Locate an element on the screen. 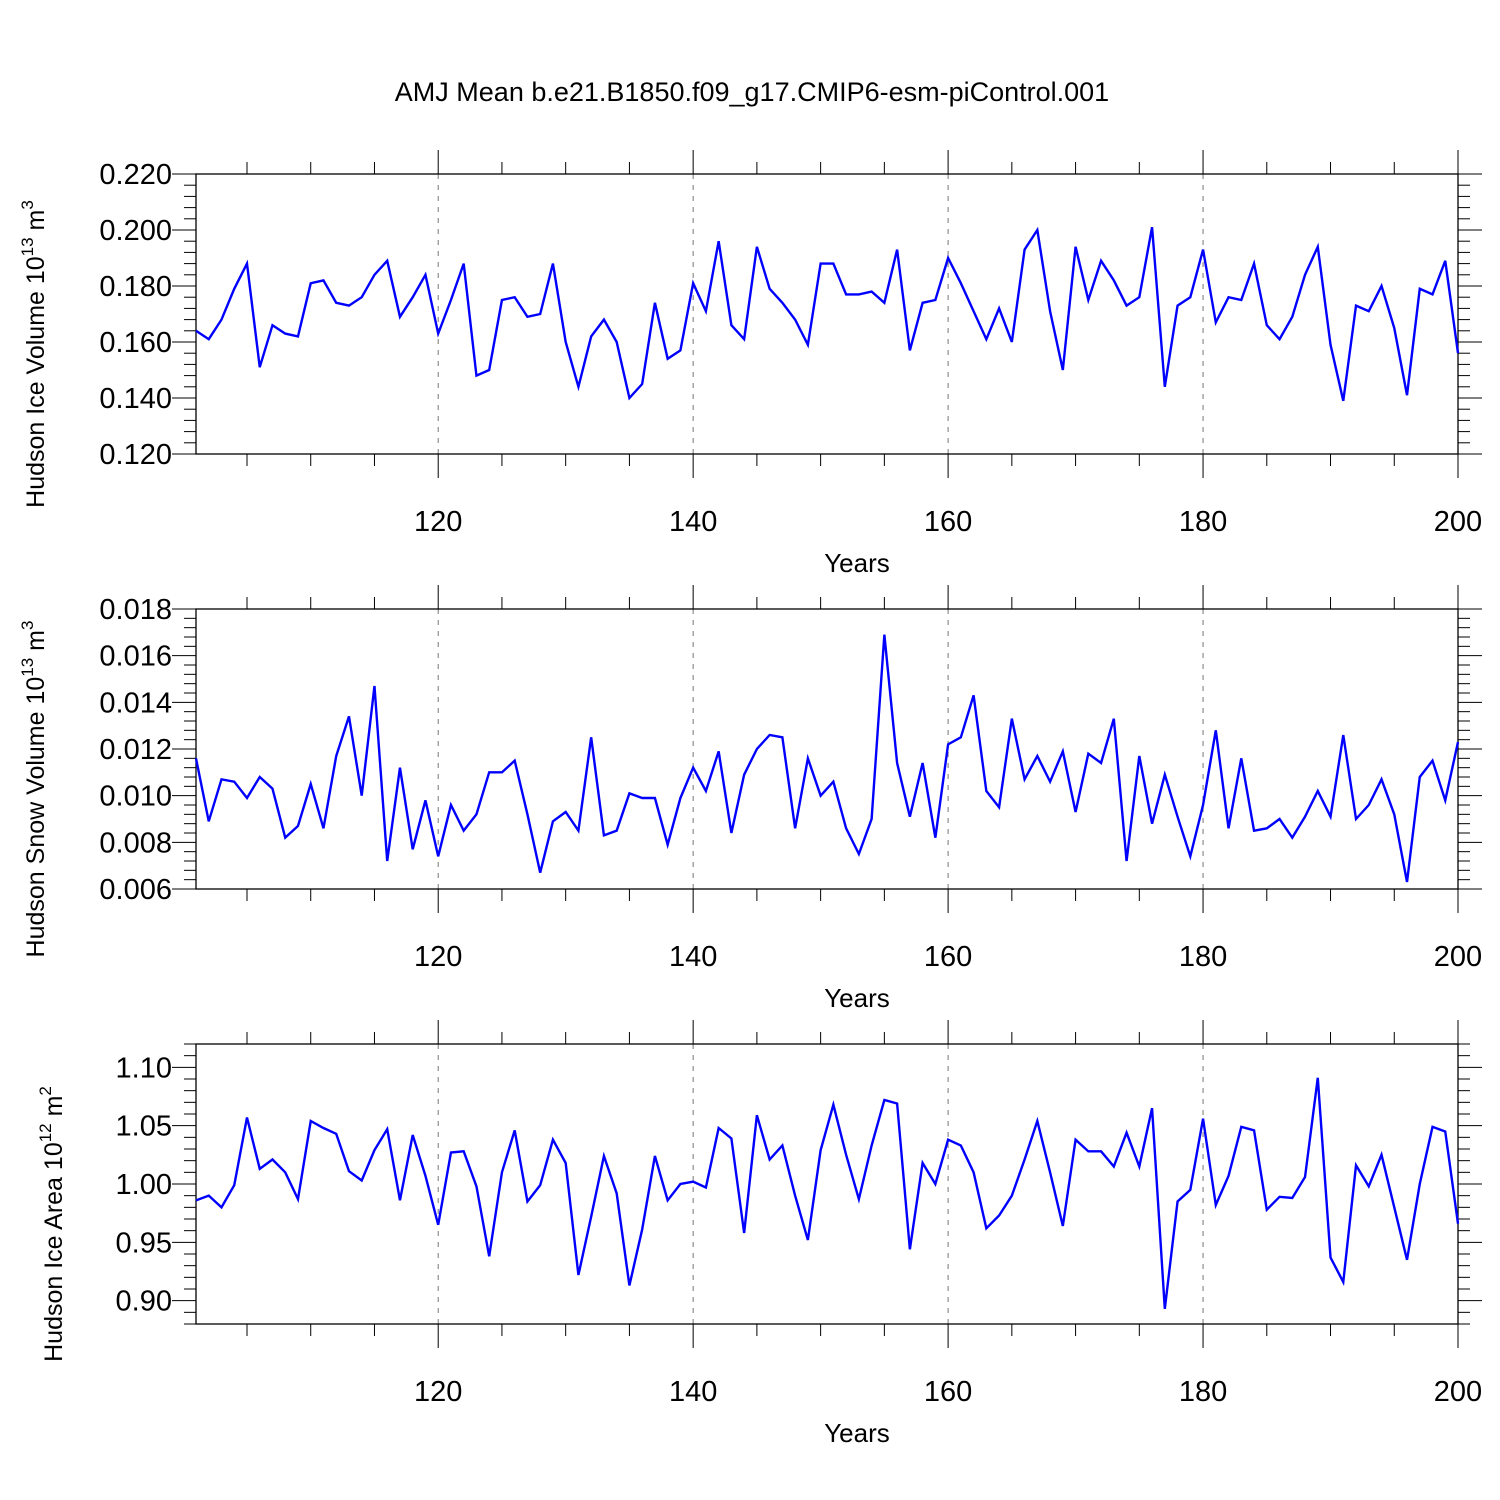 Image resolution: width=1500 pixels, height=1500 pixels. y-tick-label: 0.90 is located at coordinates (144, 1302).